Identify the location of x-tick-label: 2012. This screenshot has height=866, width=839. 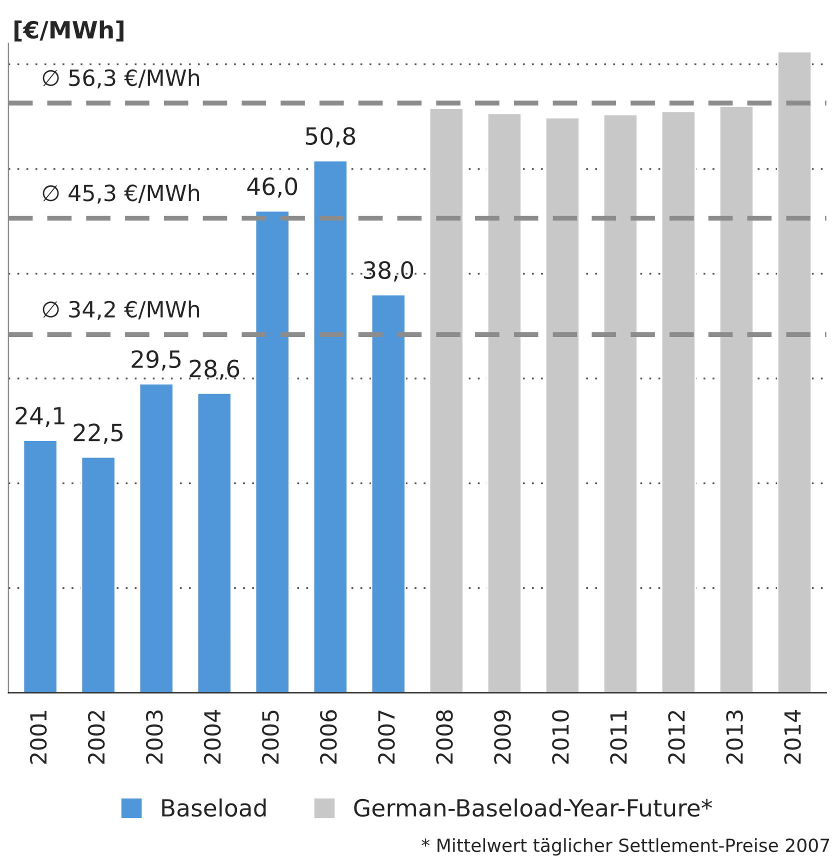
(676, 737).